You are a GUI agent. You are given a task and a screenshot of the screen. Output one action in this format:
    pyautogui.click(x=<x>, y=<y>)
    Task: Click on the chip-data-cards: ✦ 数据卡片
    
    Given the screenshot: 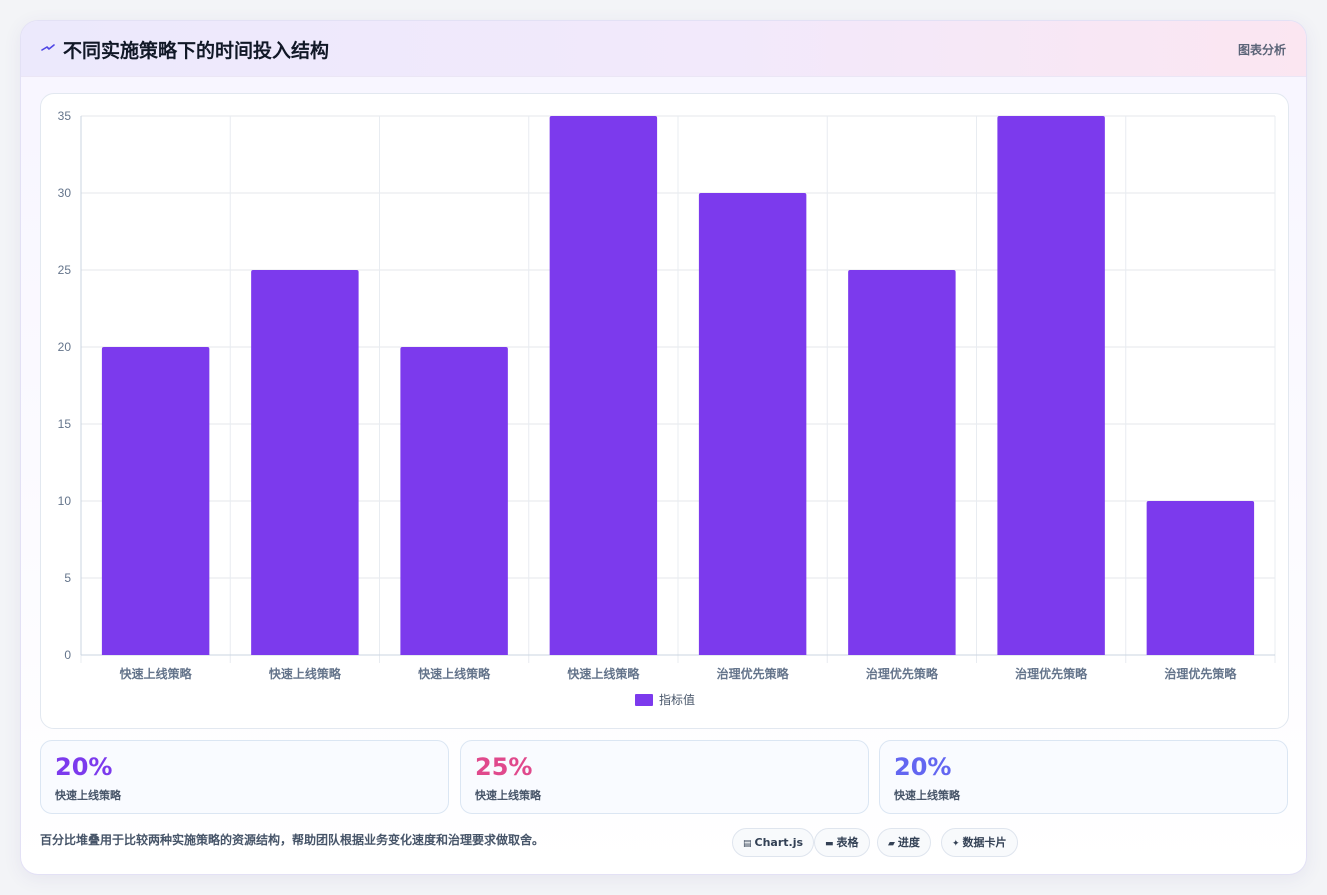 What is the action you would take?
    pyautogui.click(x=979, y=842)
    